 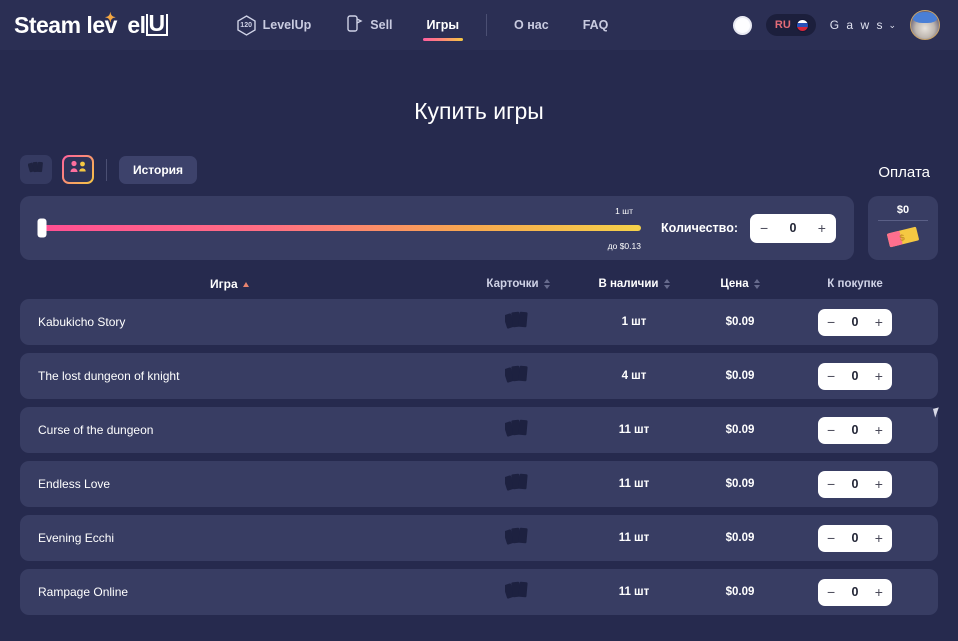 I want to click on quantity-stepper: − 0 +, so click(x=793, y=228).